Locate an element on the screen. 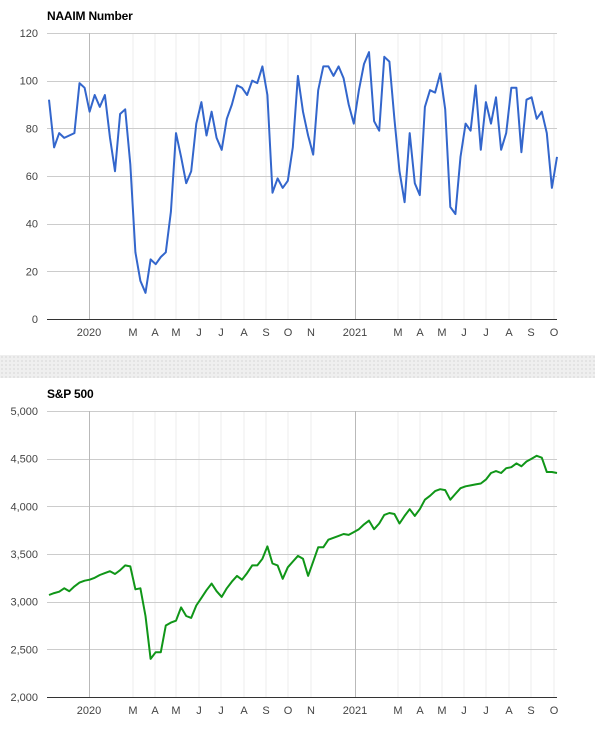 Image resolution: width=595 pixels, height=738 pixels. y-tick-label: 0 is located at coordinates (35, 320).